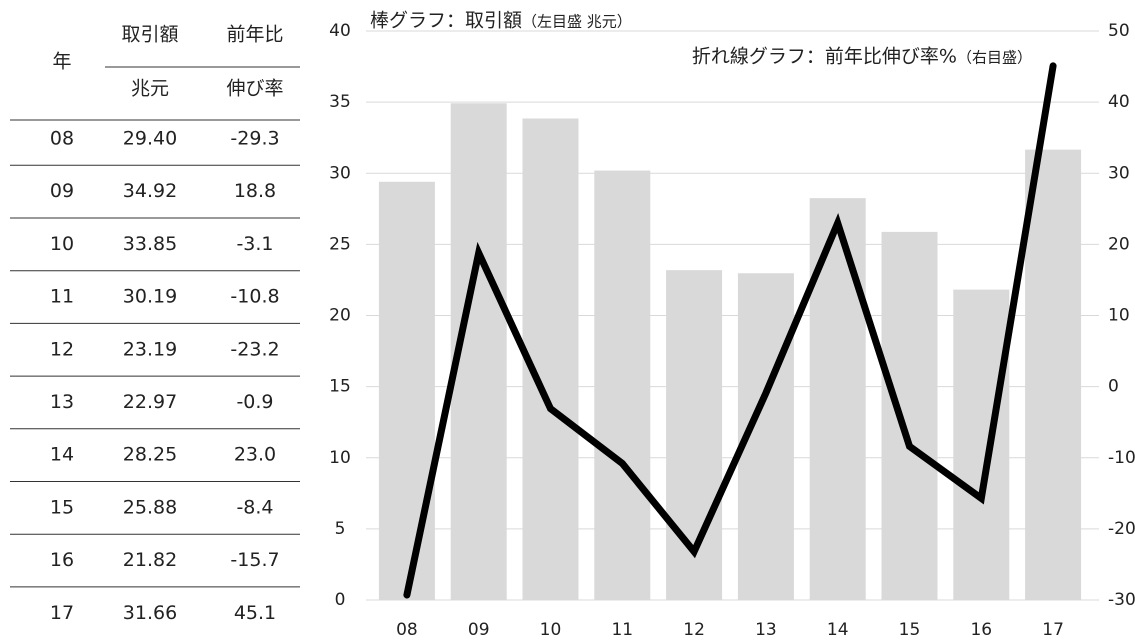  I want to click on table-header: 前年比, so click(254, 35).